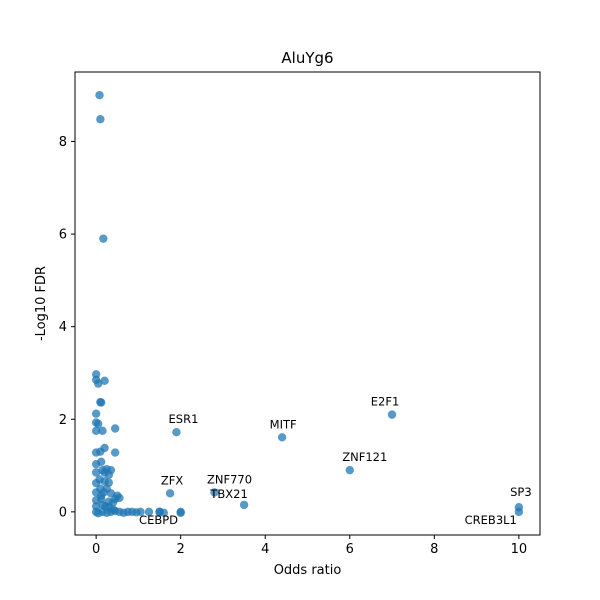 The height and width of the screenshot is (600, 600). What do you see at coordinates (308, 570) in the screenshot?
I see `x-axis-label: Odds ratio` at bounding box center [308, 570].